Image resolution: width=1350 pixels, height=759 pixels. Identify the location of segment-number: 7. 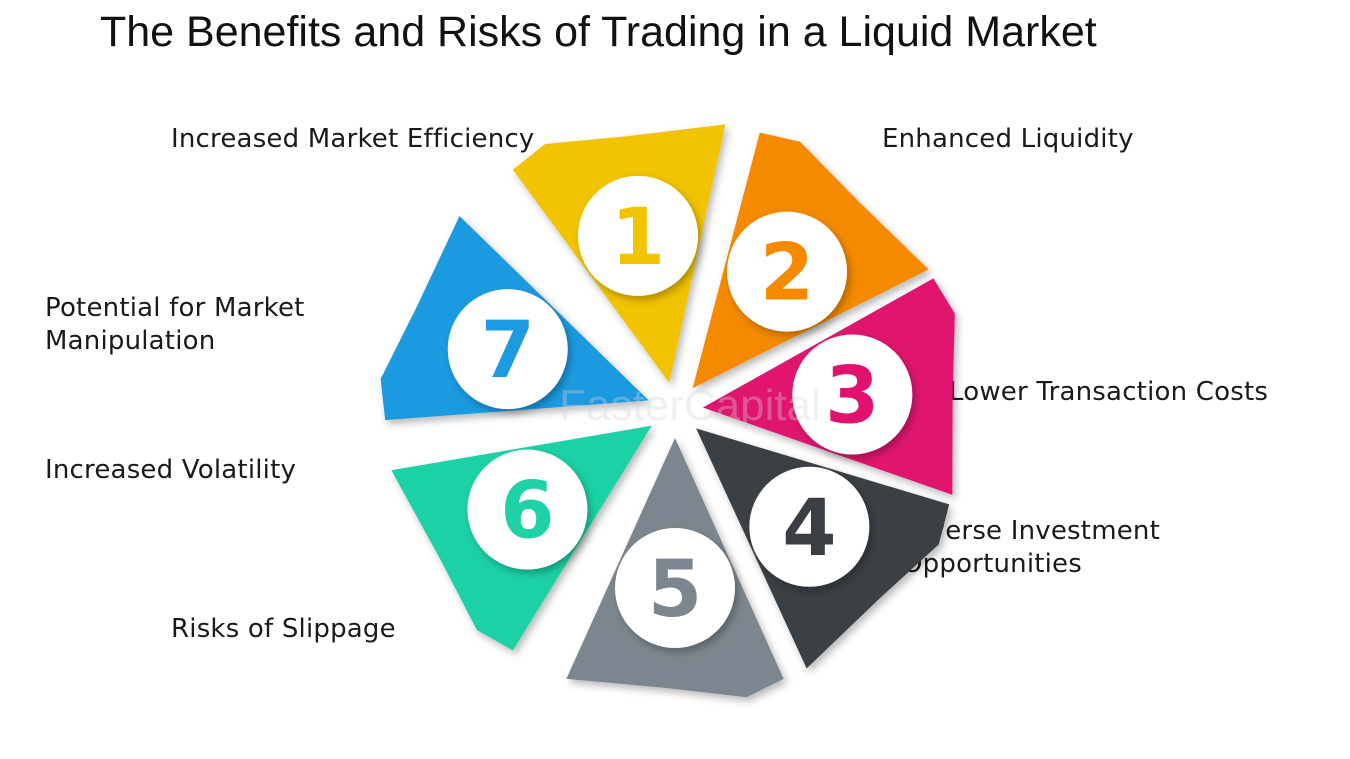
(508, 351).